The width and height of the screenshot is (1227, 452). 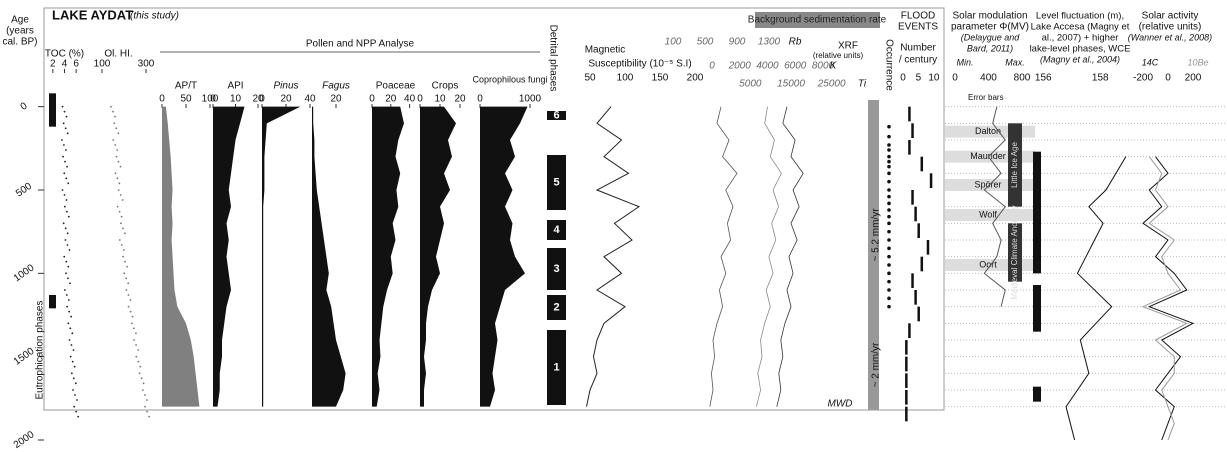 What do you see at coordinates (118, 54) in the screenshot?
I see `panel-label: Ol. HI.` at bounding box center [118, 54].